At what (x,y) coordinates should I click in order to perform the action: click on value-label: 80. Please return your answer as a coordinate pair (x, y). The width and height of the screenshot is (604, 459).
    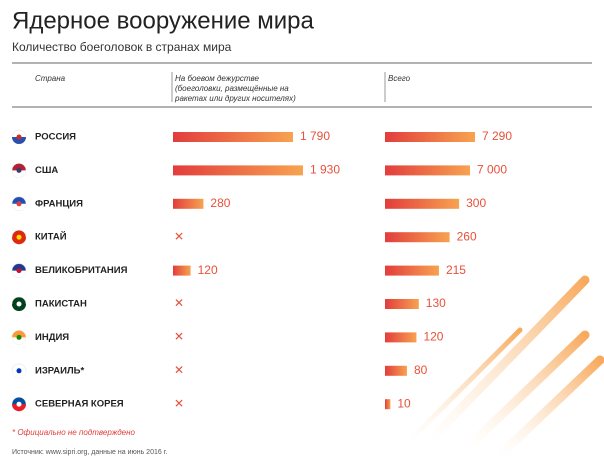
    Looking at the image, I should click on (421, 370).